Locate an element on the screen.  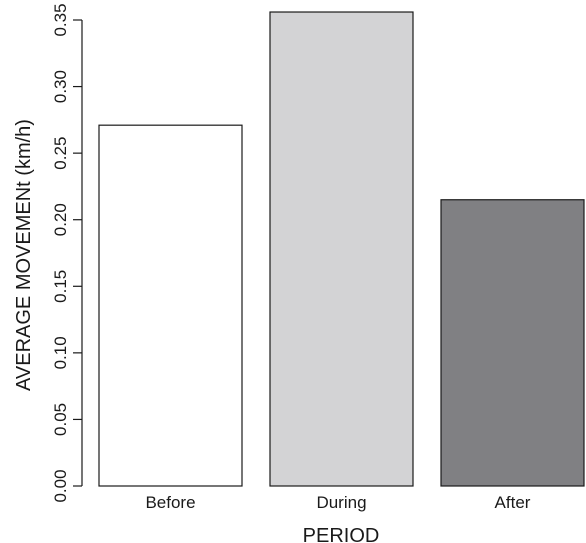
y-tick-label: 0.05 is located at coordinates (60, 419).